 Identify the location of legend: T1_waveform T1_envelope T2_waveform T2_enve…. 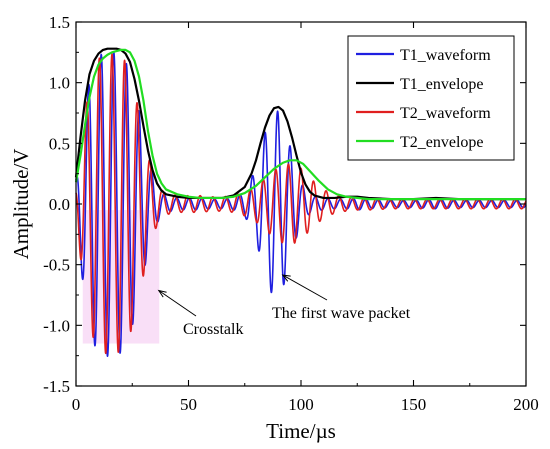
(431, 98).